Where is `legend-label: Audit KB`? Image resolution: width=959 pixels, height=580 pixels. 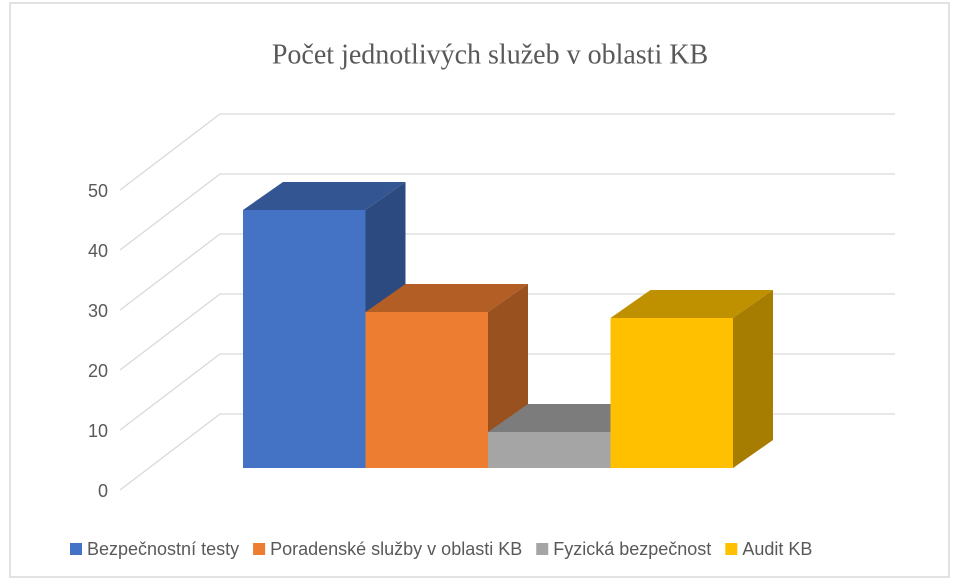
legend-label: Audit KB is located at coordinates (777, 549).